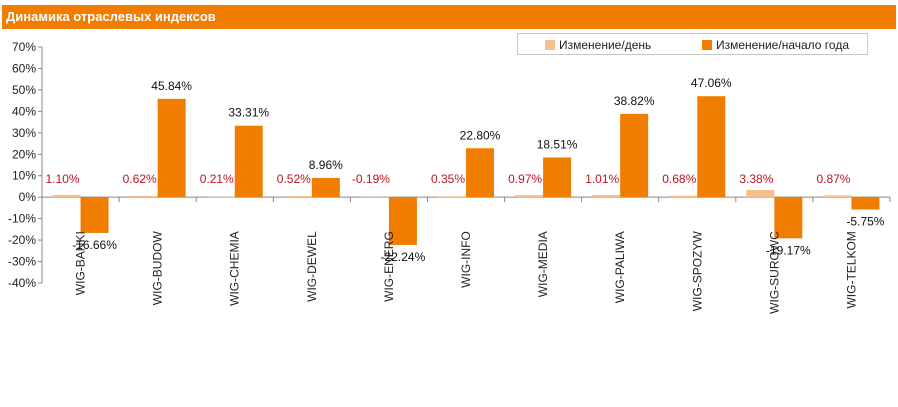  I want to click on legend-item-daily: Изменение/день, so click(598, 45).